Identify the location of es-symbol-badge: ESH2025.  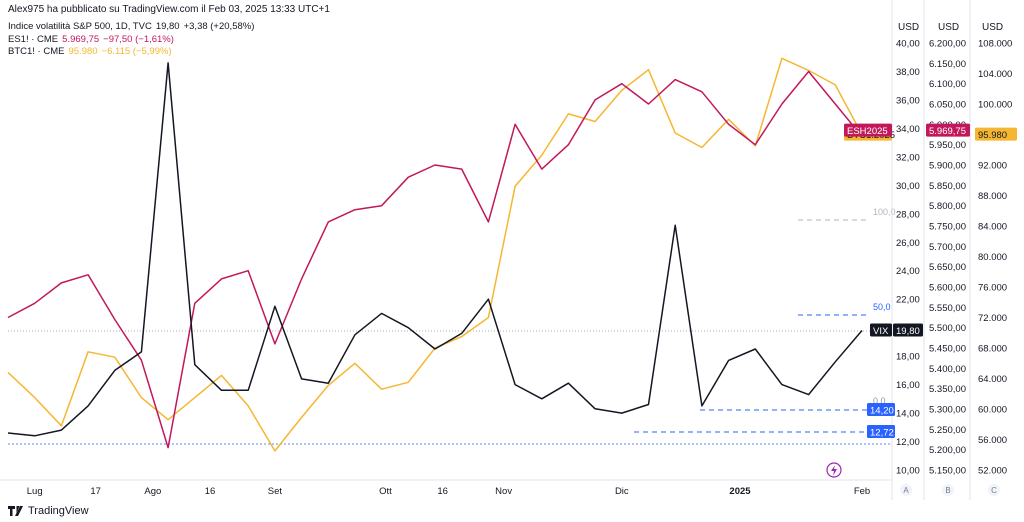
(867, 131).